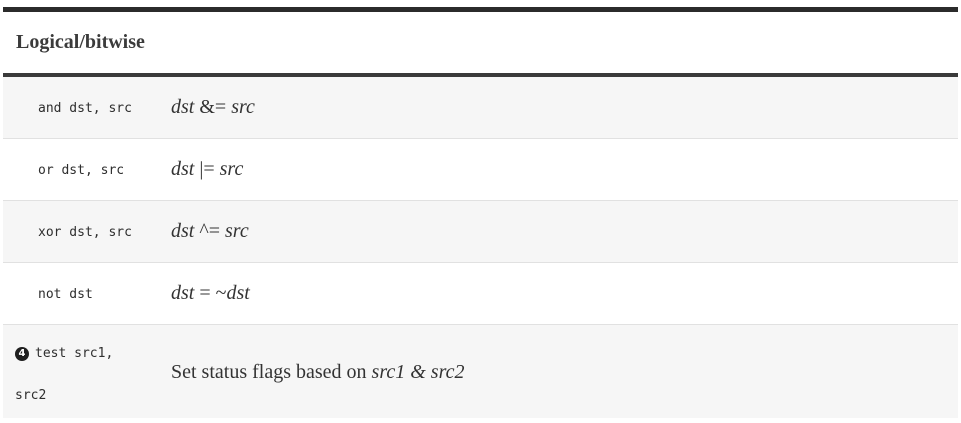 The image size is (961, 423). Describe the element at coordinates (480, 9) in the screenshot. I see `table-top-rule` at that location.